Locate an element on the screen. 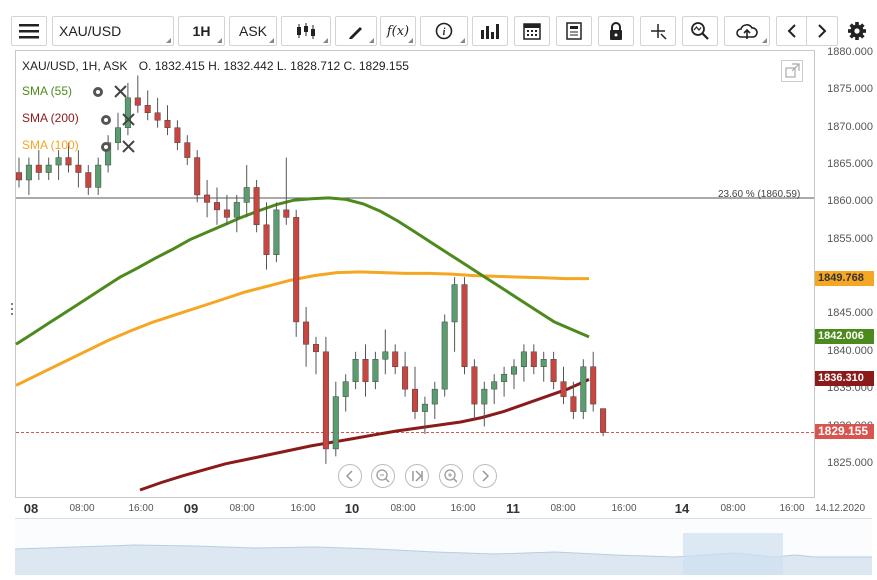  news-button is located at coordinates (574, 31).